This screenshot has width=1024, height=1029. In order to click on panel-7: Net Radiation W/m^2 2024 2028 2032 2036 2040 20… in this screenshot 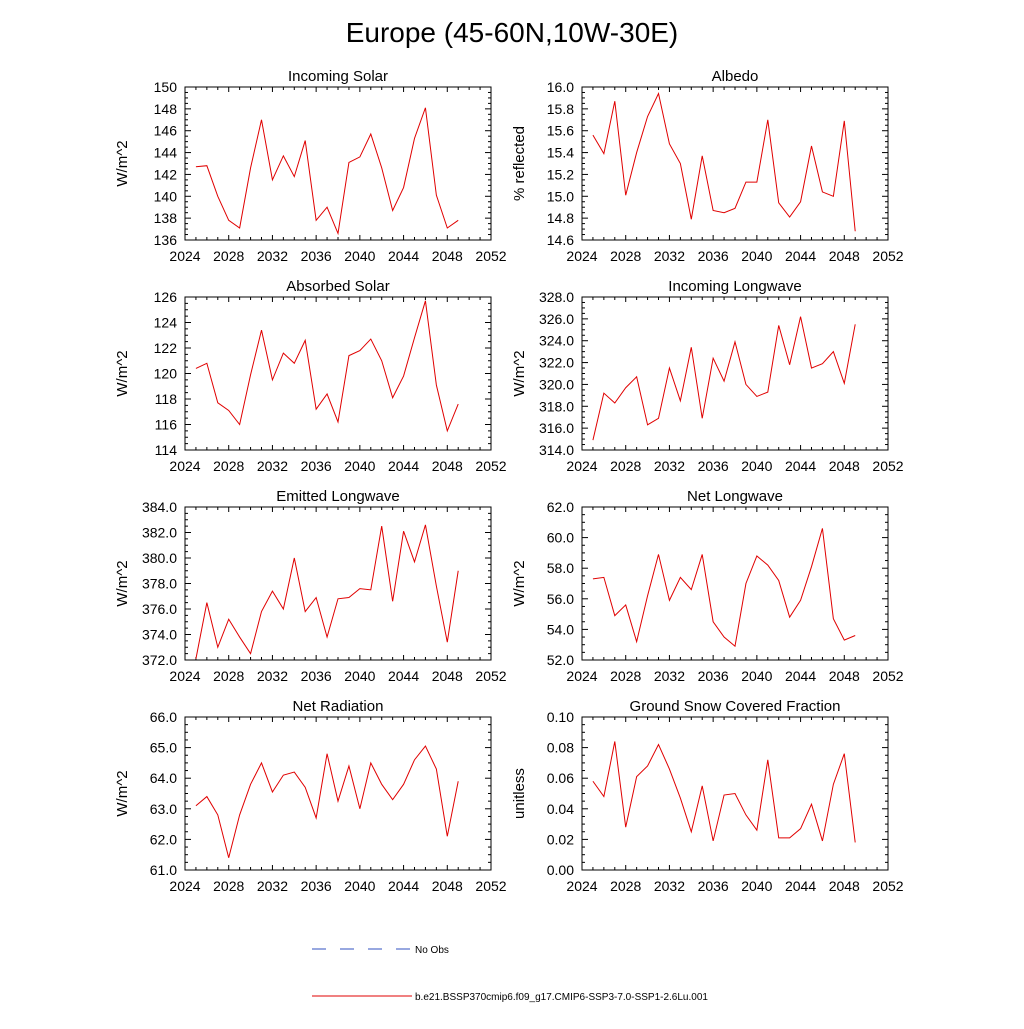, I will do `click(310, 796)`.